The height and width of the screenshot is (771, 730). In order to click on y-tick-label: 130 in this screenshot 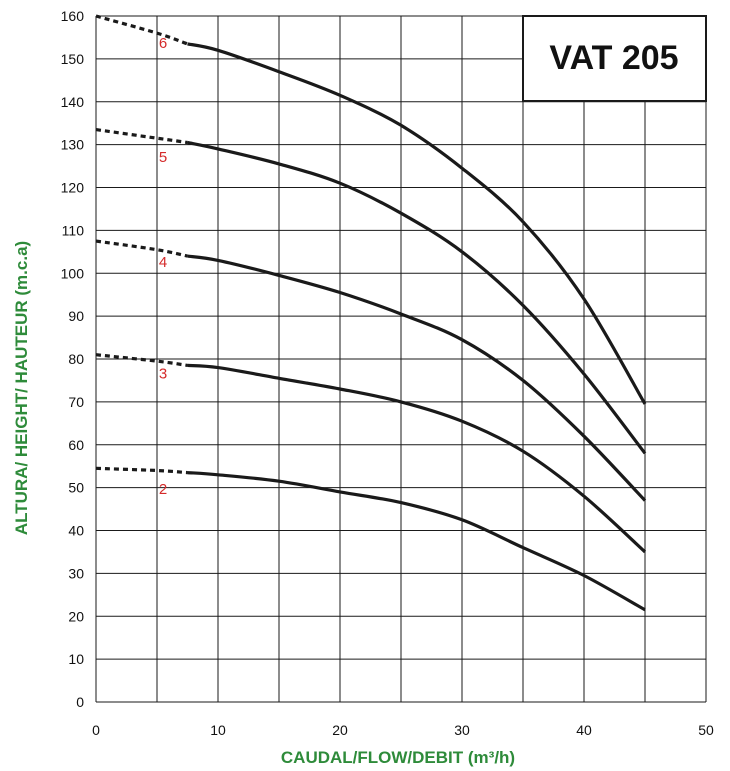, I will do `click(73, 145)`.